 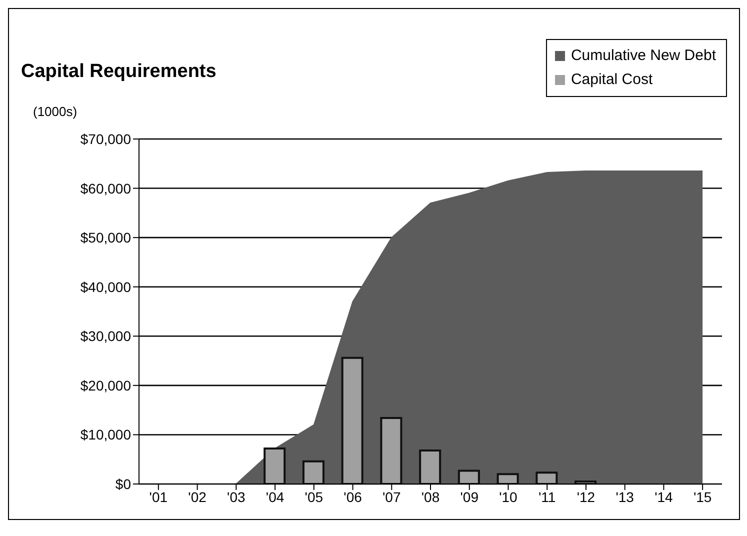 What do you see at coordinates (469, 496) in the screenshot?
I see `x-tick-label: '09` at bounding box center [469, 496].